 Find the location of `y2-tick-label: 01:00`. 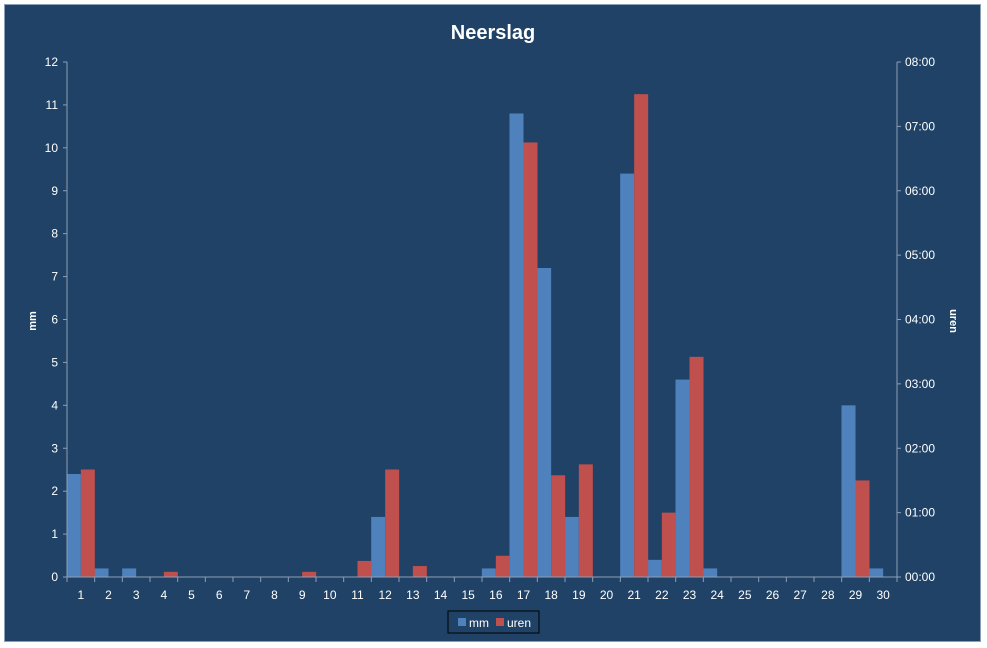

y2-tick-label: 01:00 is located at coordinates (920, 513).